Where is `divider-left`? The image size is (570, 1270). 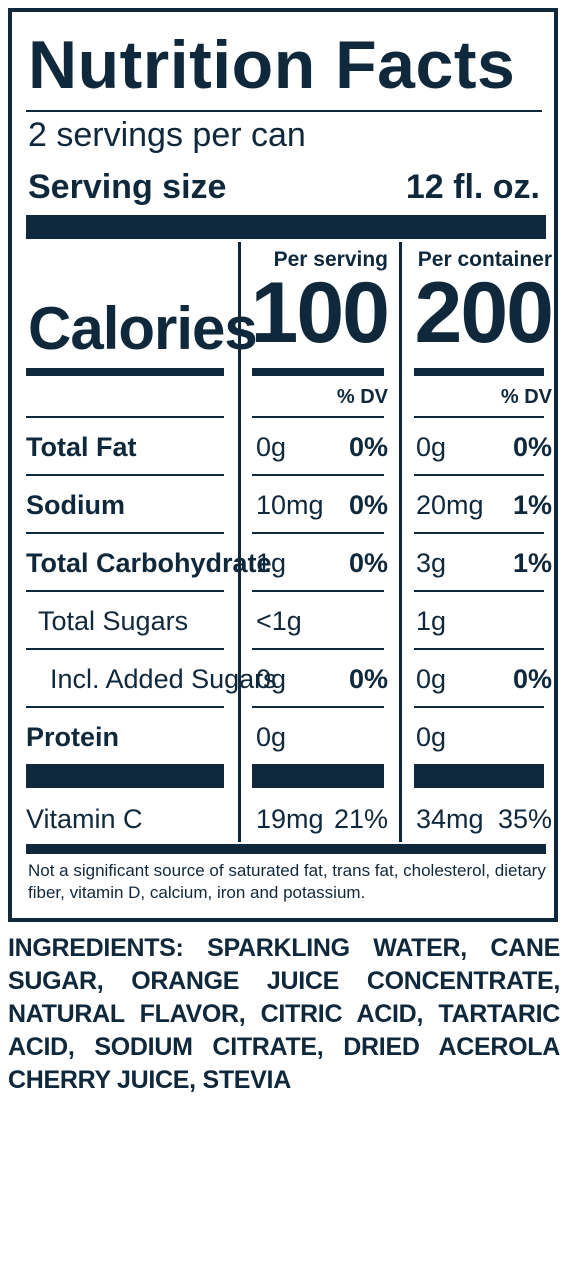 divider-left is located at coordinates (239, 542).